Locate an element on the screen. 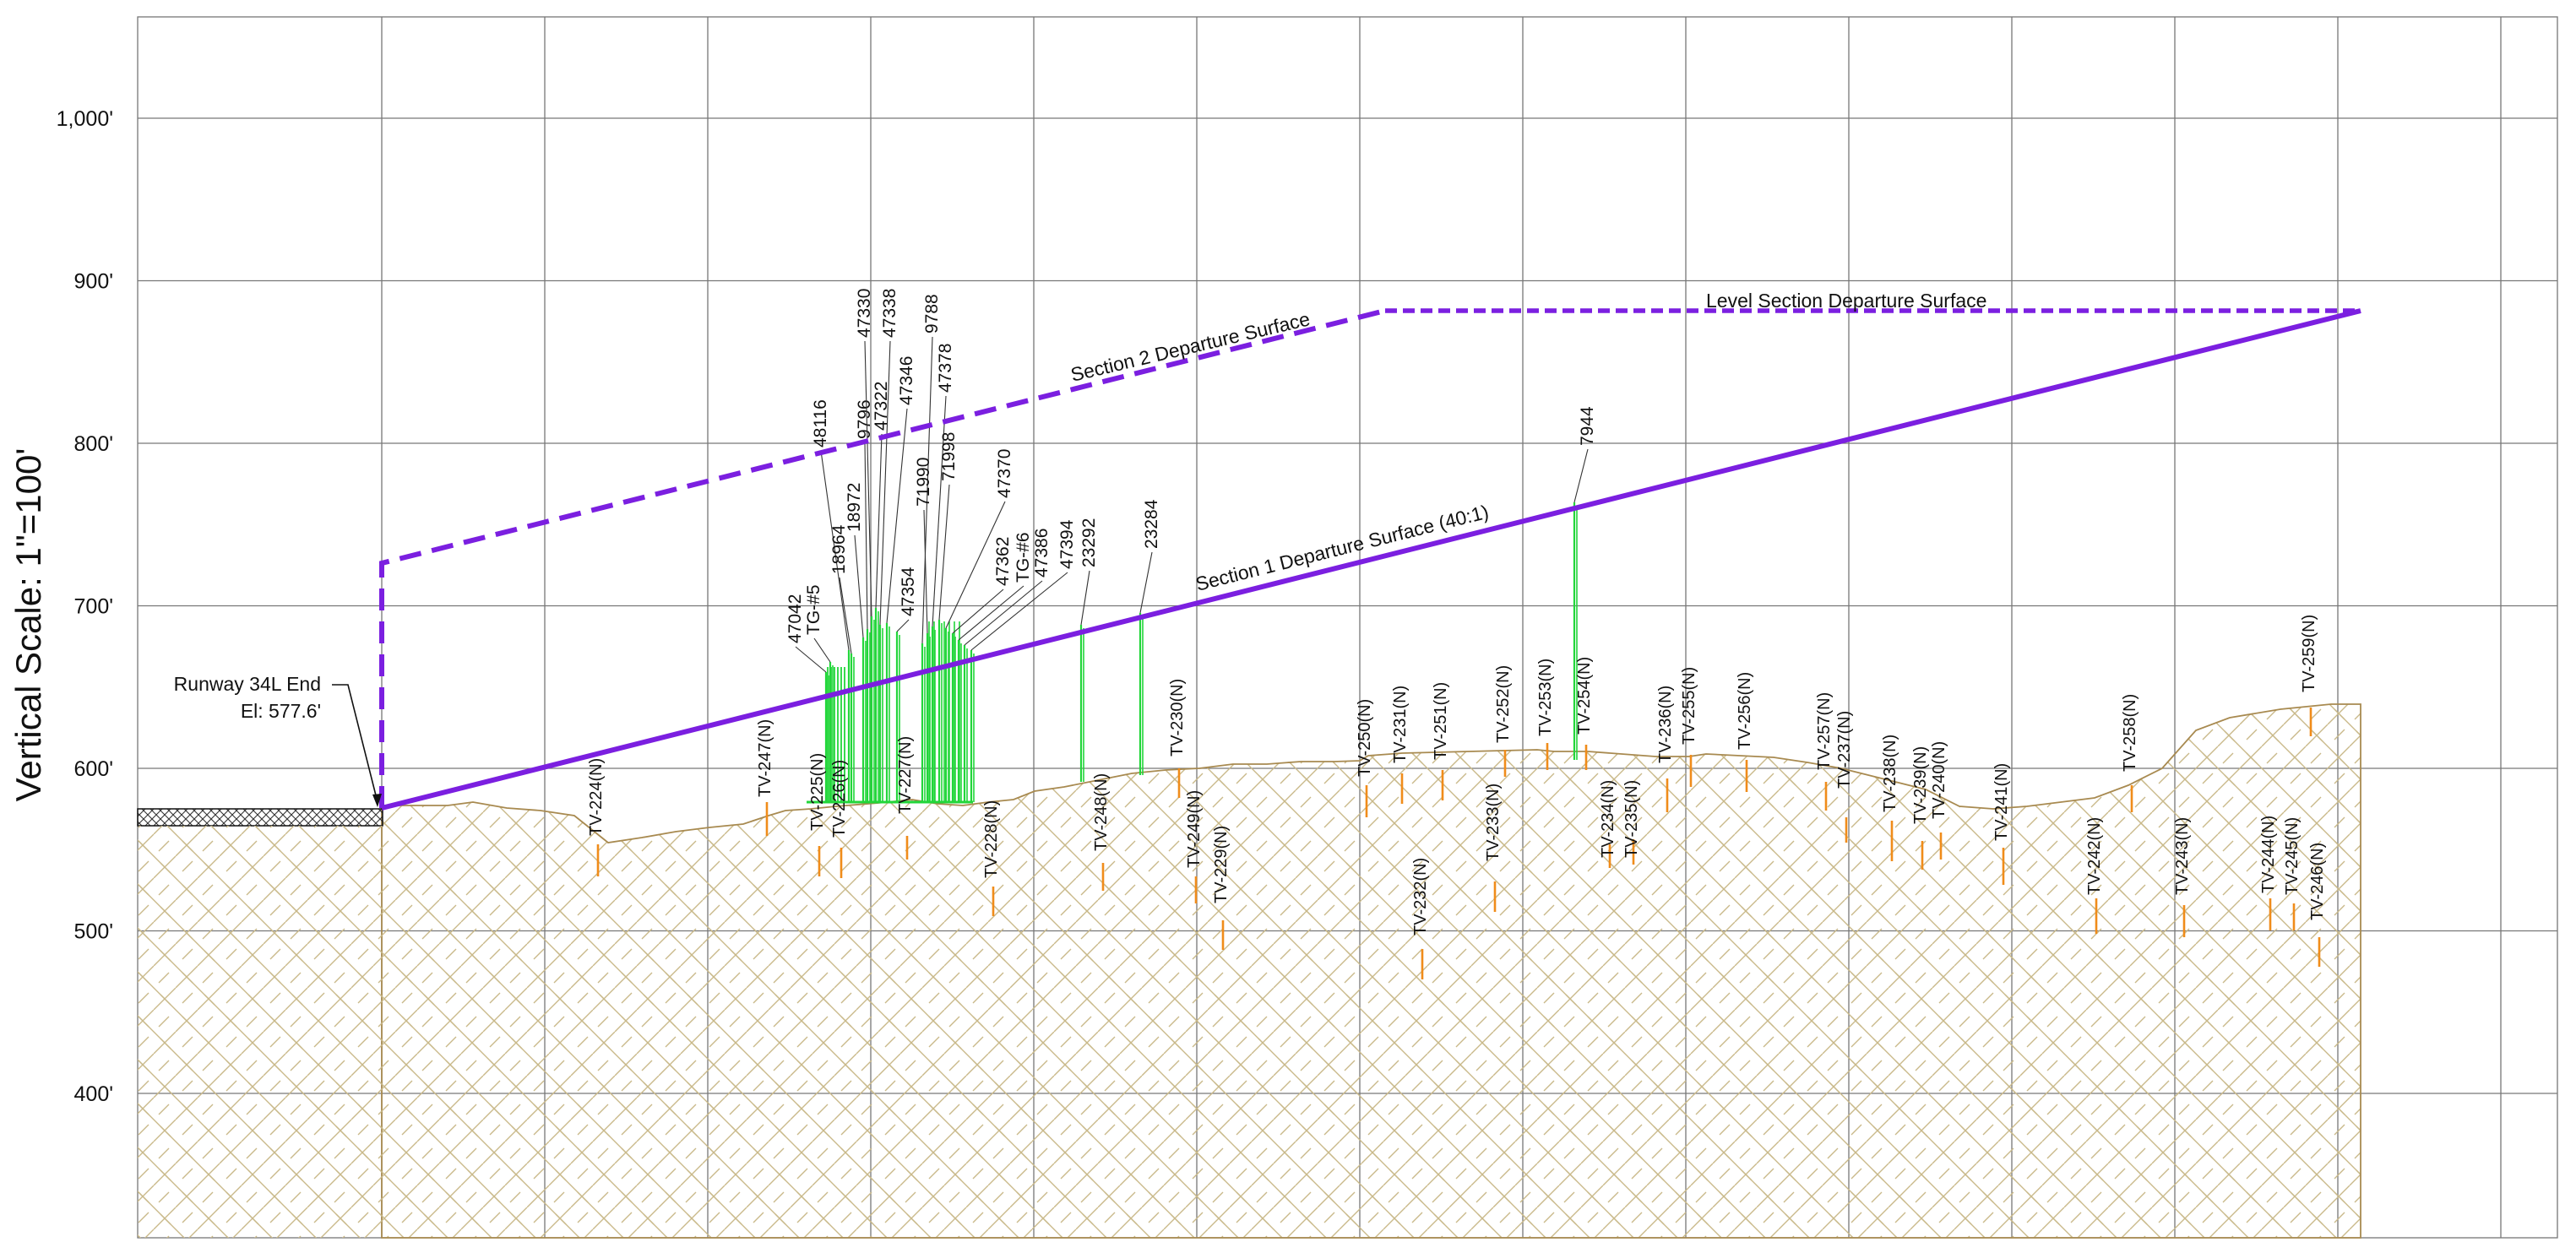 Image resolution: width=2576 pixels, height=1242 pixels. runway-leader is located at coordinates (355, 743).